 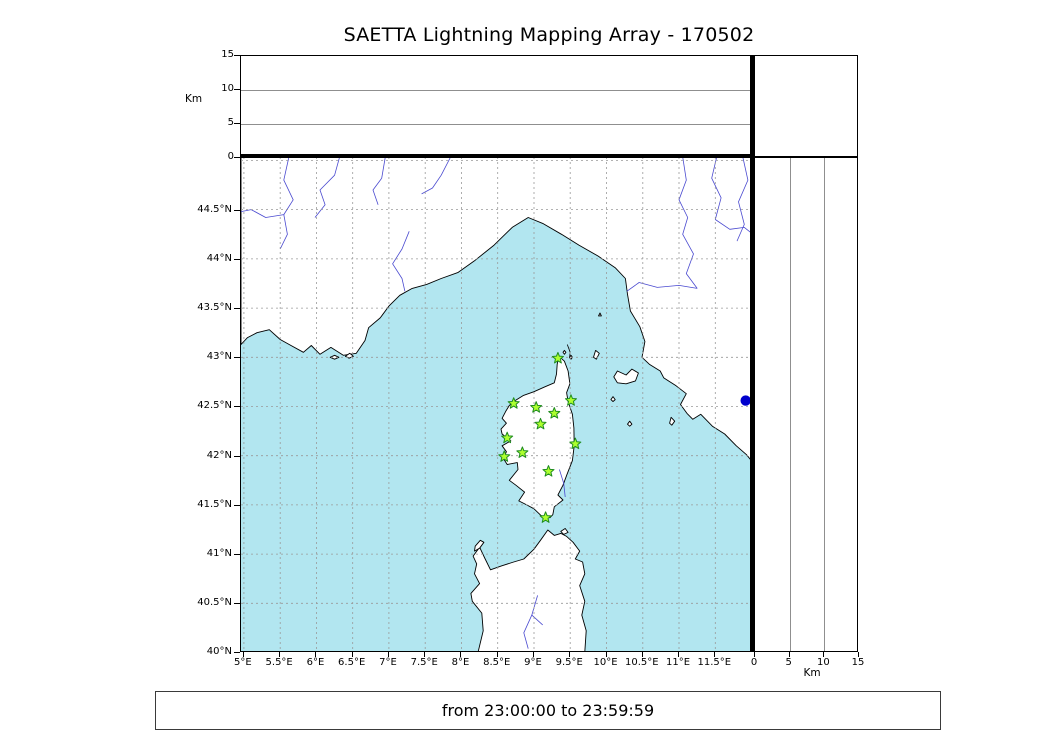 What do you see at coordinates (496, 106) in the screenshot?
I see `altitude-vs-longitude-panel` at bounding box center [496, 106].